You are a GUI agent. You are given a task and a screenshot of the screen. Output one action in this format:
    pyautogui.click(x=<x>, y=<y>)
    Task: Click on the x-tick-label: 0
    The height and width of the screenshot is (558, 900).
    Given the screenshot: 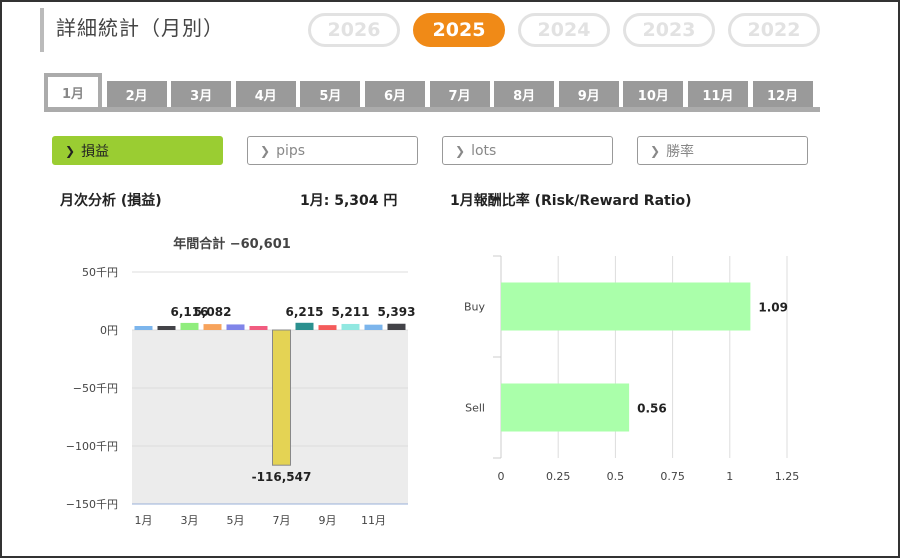 What is the action you would take?
    pyautogui.click(x=501, y=476)
    